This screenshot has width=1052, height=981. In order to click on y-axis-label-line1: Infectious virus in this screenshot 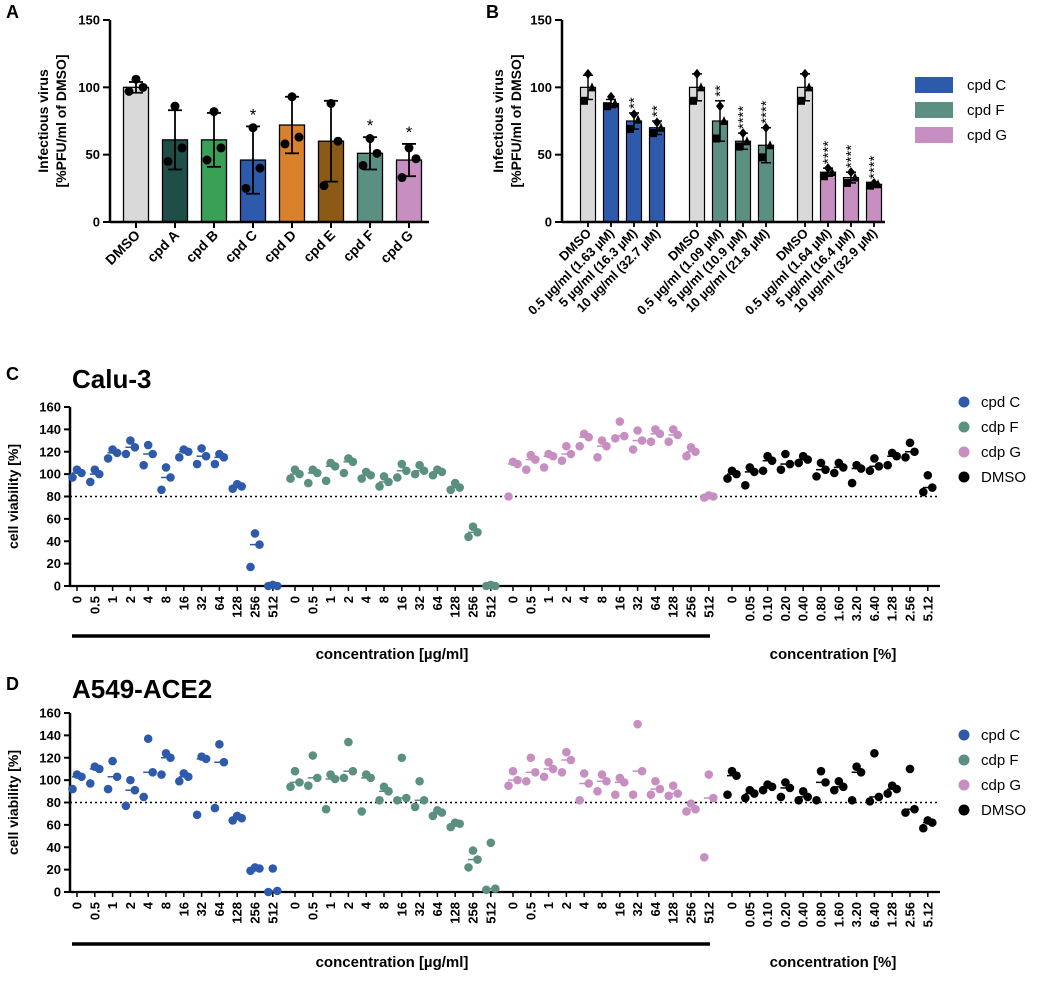, I will do `click(498, 121)`.